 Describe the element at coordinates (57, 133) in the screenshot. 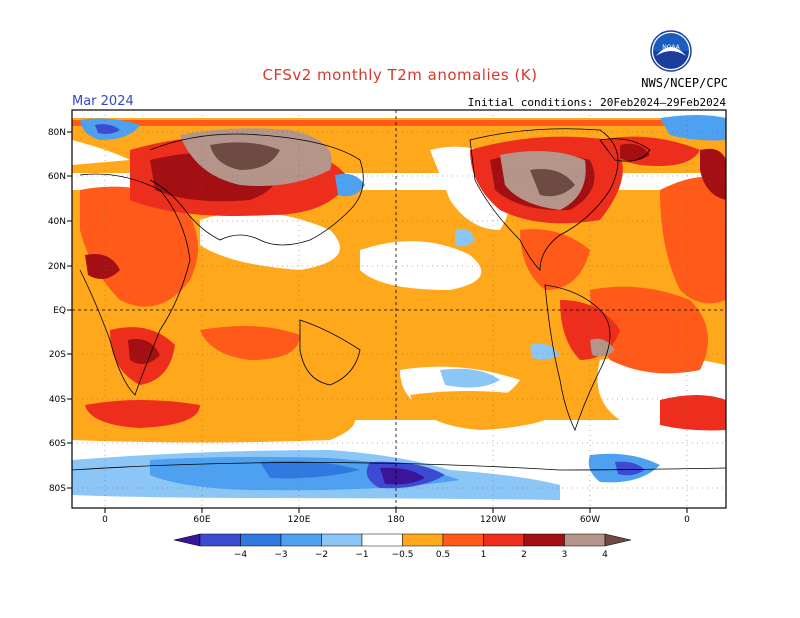

I see `lat-label: 80N` at that location.